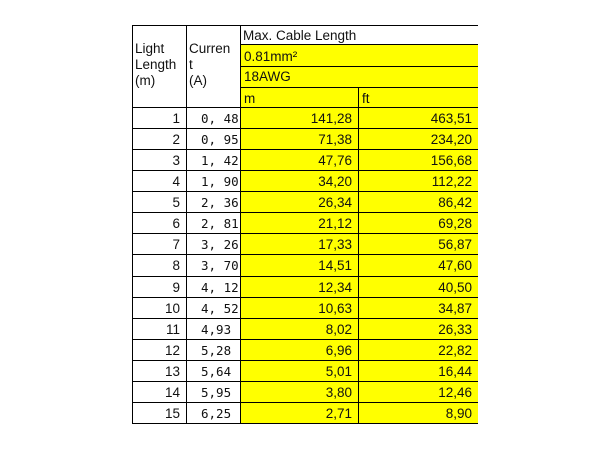 The height and width of the screenshot is (450, 610). What do you see at coordinates (150, 48) in the screenshot?
I see `header-text: Light` at bounding box center [150, 48].